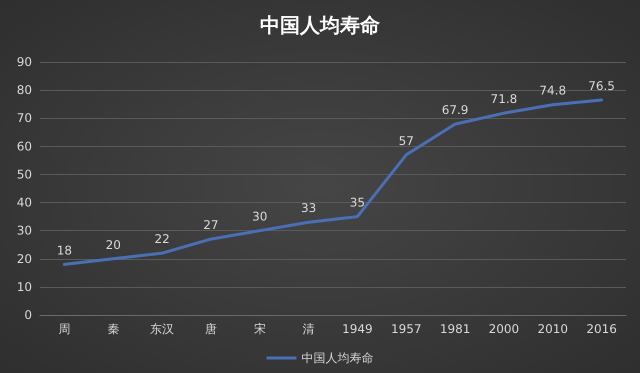  Describe the element at coordinates (64, 329) in the screenshot. I see `x-tick-label: 周` at that location.